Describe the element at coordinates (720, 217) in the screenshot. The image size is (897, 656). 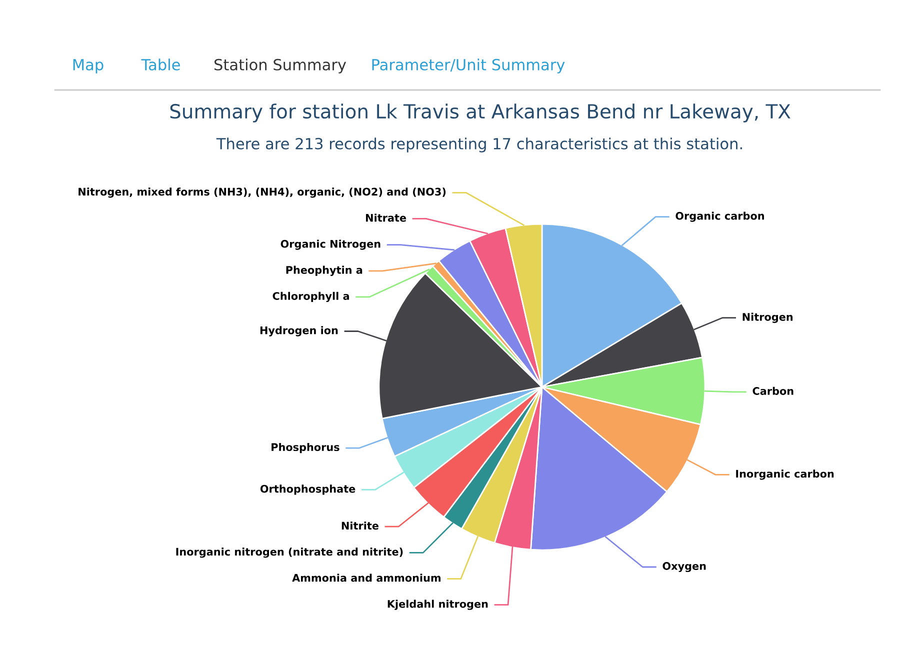
I see `slice-label: Organic carbon` at that location.